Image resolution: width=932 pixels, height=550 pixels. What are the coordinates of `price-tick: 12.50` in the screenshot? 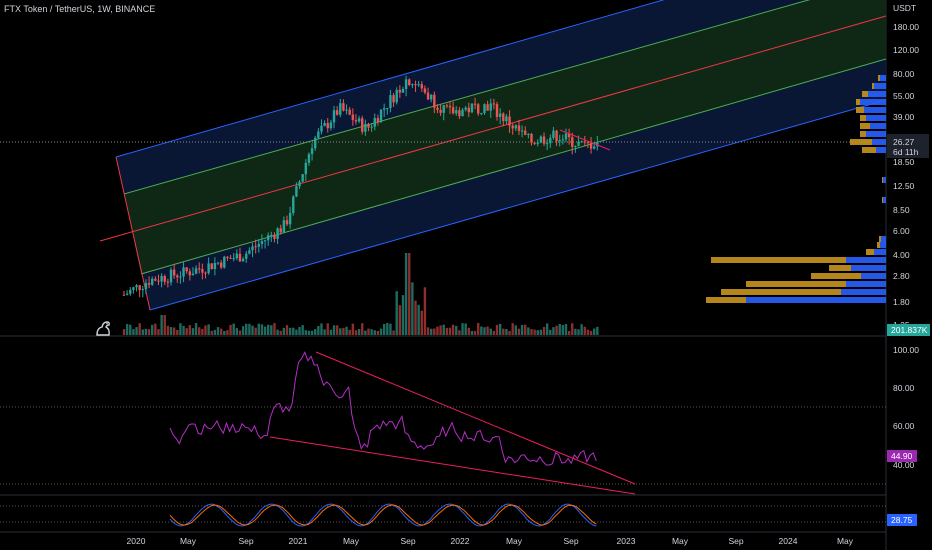 It's located at (904, 186).